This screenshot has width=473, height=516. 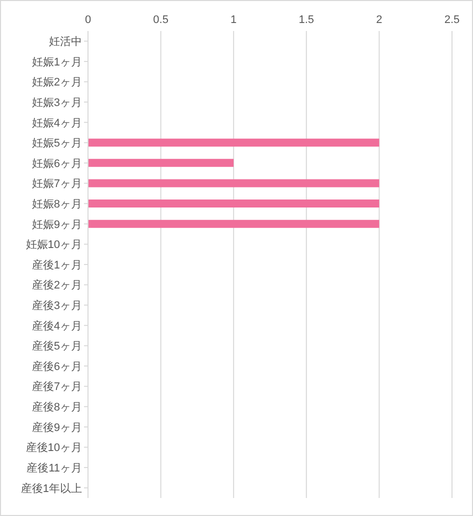 I want to click on y-tick-label: 妊活中, so click(x=65, y=41).